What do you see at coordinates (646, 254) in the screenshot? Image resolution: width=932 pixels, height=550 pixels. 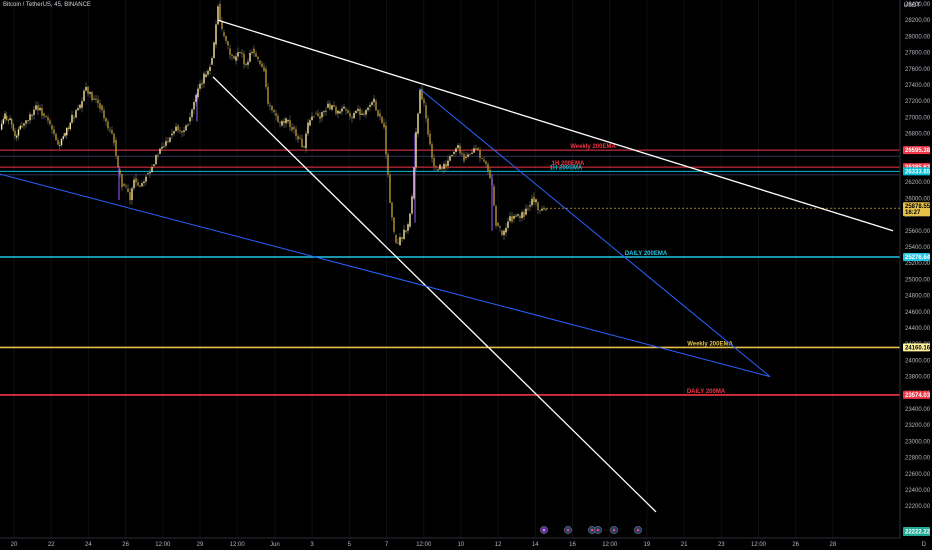 I see `hline-label: DAILY 200EMA` at bounding box center [646, 254].